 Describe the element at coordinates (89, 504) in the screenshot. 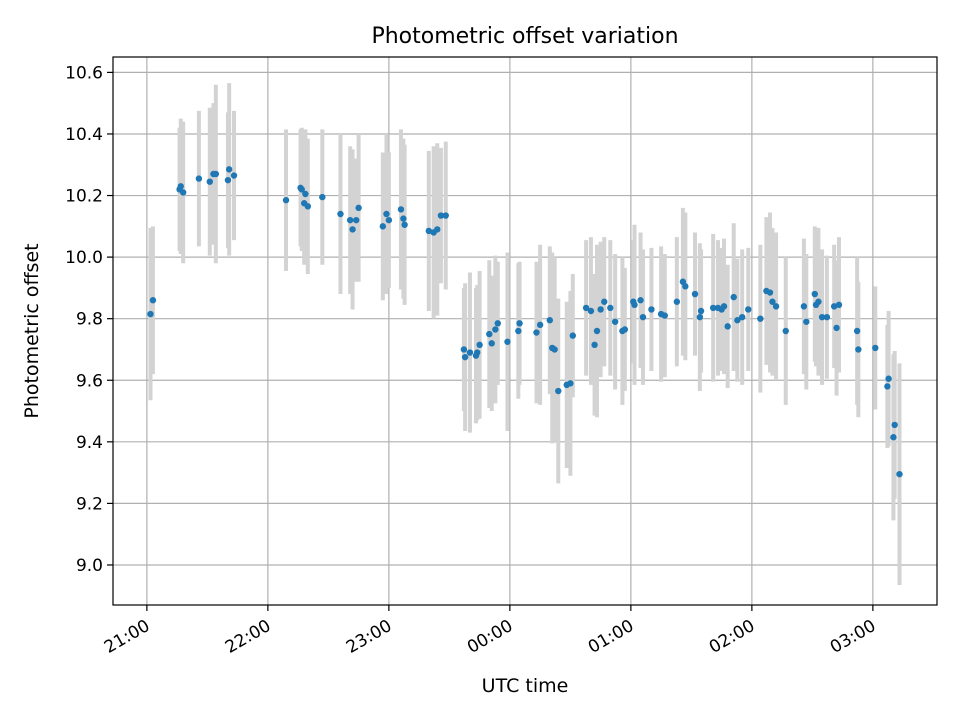

I see `y-tick-label: 9.2` at that location.